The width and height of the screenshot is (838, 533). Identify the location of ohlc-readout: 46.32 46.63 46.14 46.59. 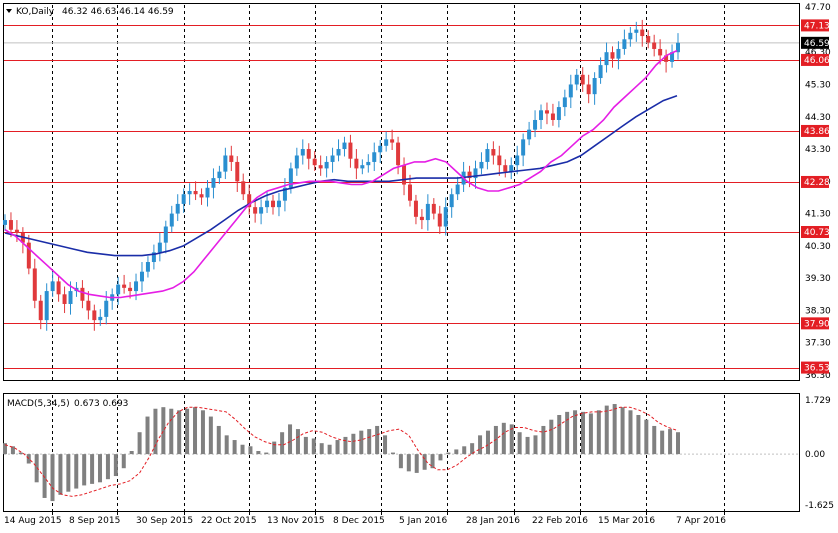
(118, 12).